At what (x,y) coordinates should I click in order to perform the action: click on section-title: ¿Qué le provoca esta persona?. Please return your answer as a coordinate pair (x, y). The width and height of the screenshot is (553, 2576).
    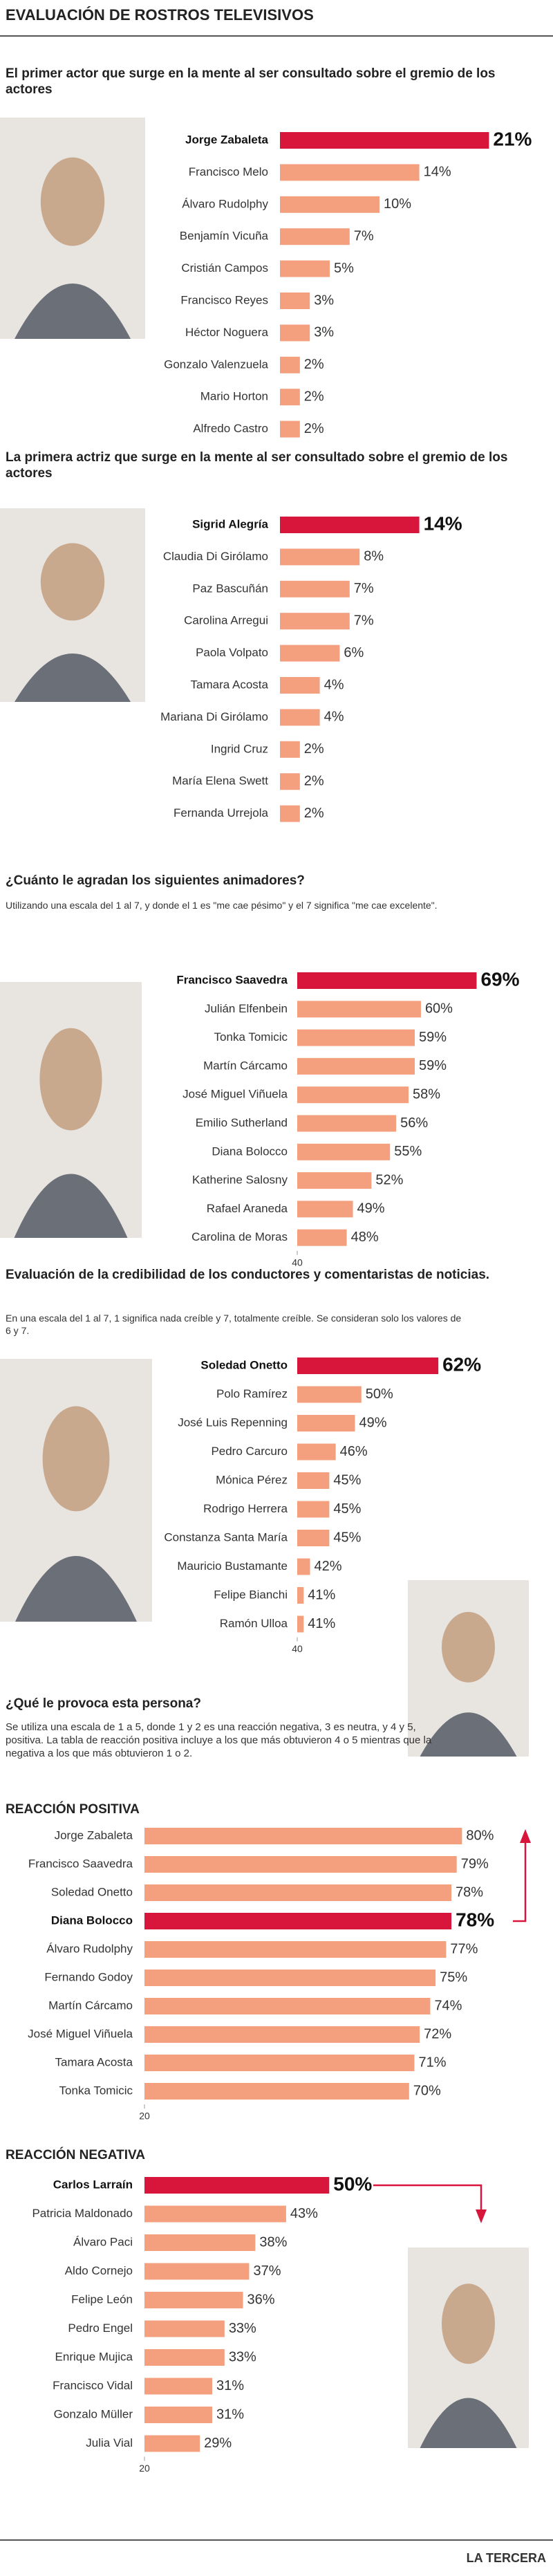
    Looking at the image, I should click on (104, 1704).